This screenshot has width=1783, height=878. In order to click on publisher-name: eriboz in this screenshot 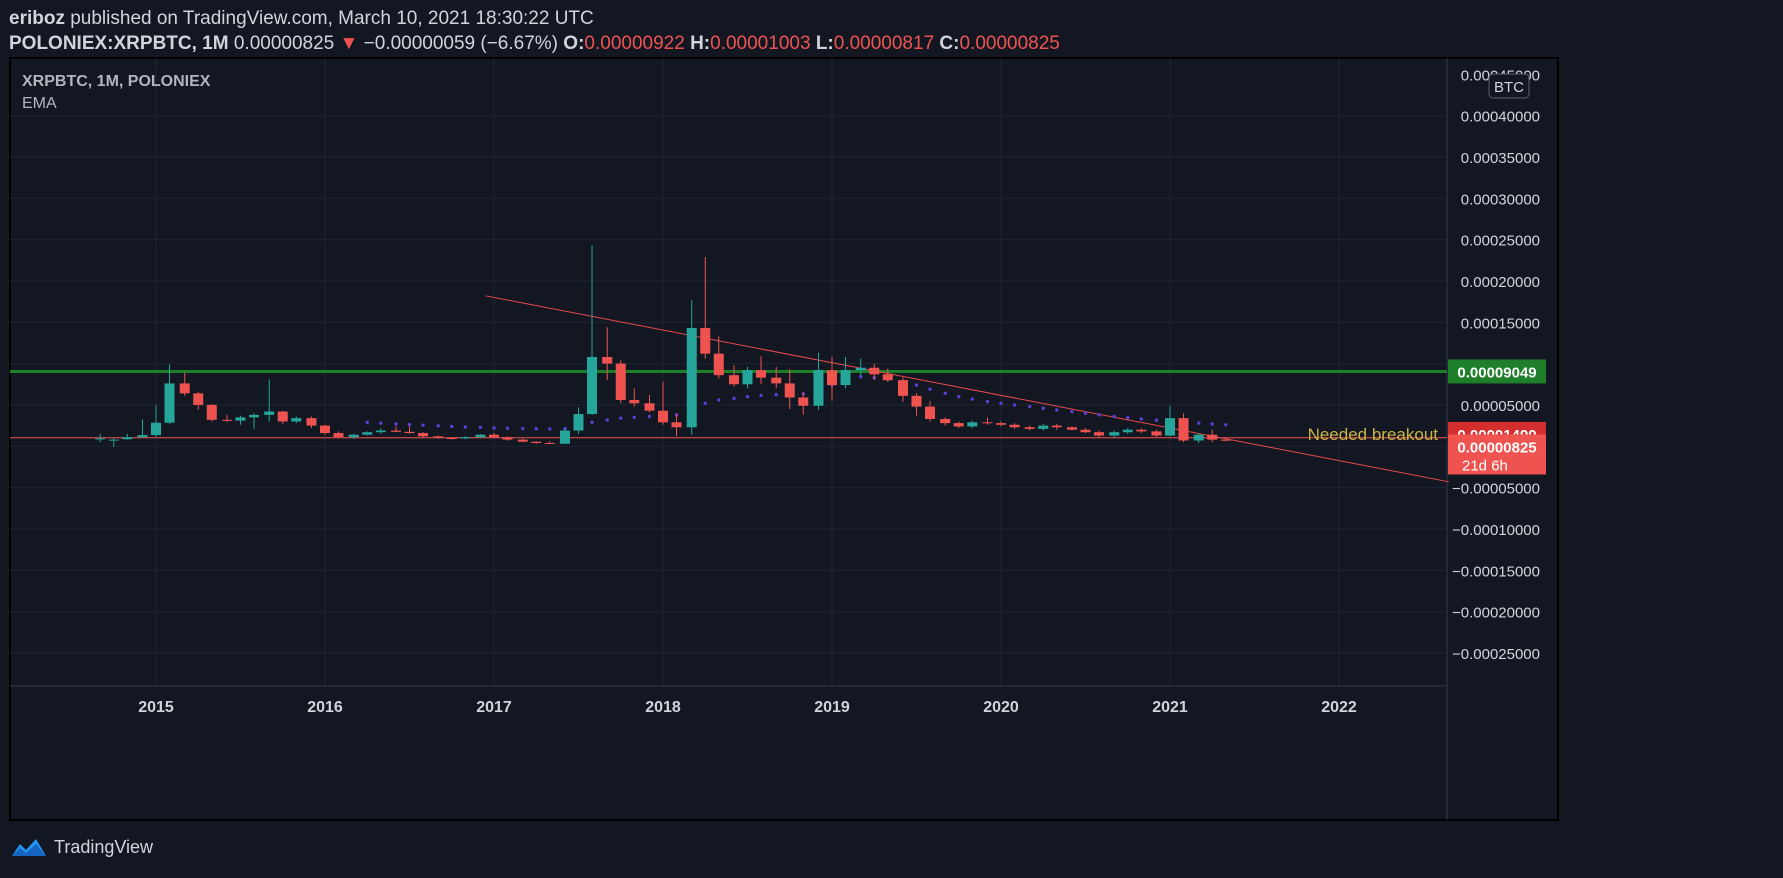, I will do `click(37, 18)`.